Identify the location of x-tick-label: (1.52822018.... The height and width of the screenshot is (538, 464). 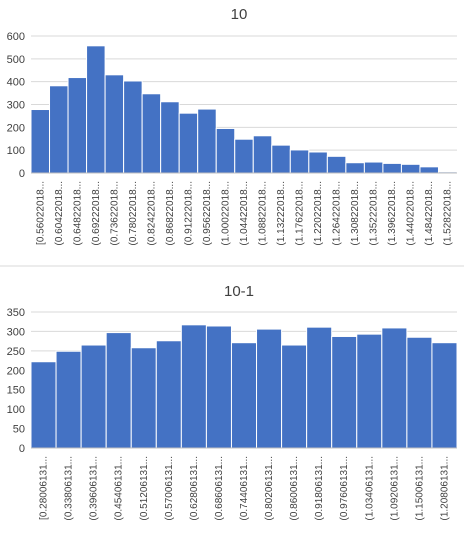
(448, 213).